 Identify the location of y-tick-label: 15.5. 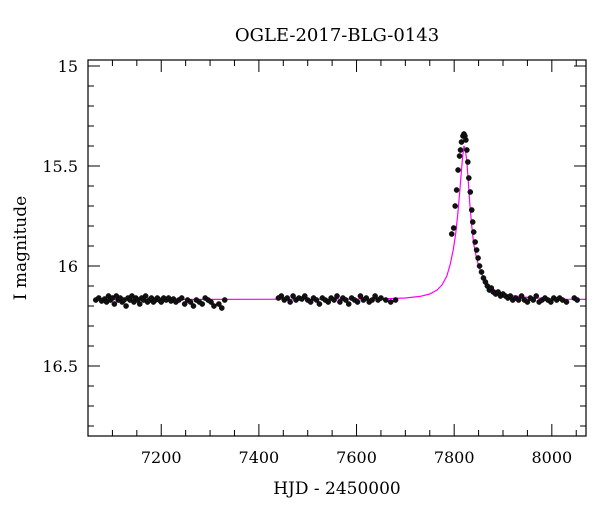
(60, 166).